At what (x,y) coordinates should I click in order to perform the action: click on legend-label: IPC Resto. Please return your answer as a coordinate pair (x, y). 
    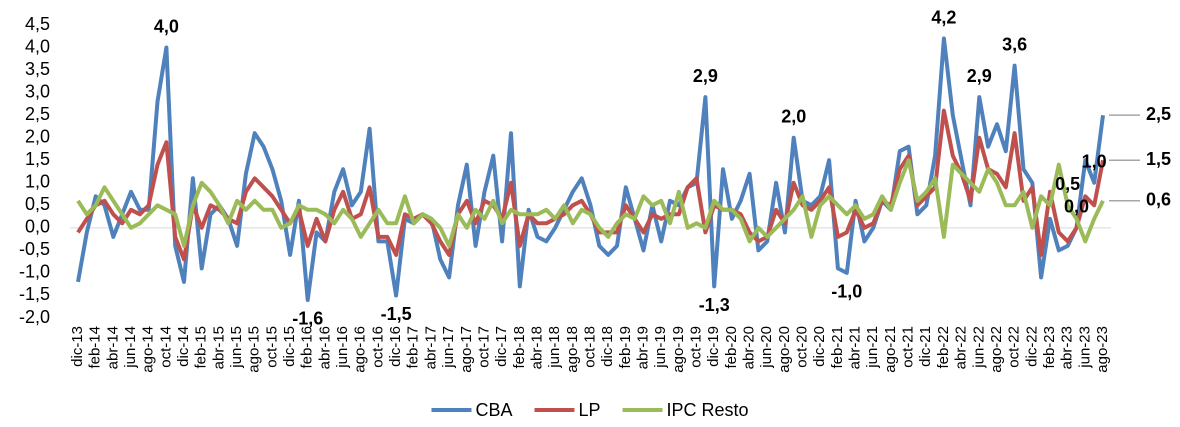
    Looking at the image, I should click on (708, 410).